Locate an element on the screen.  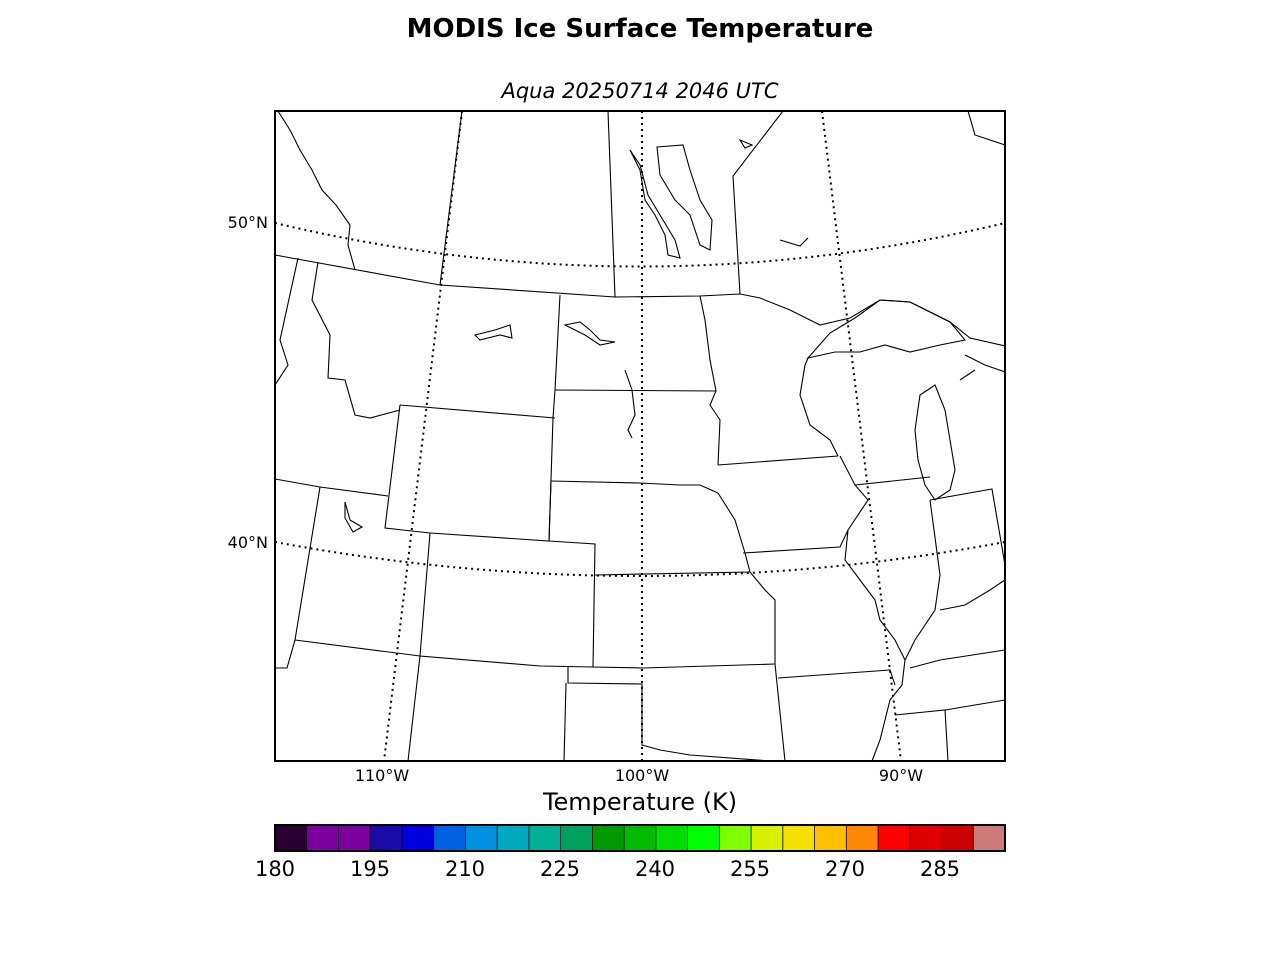
idaho-washington-boundary is located at coordinates (287, 321).